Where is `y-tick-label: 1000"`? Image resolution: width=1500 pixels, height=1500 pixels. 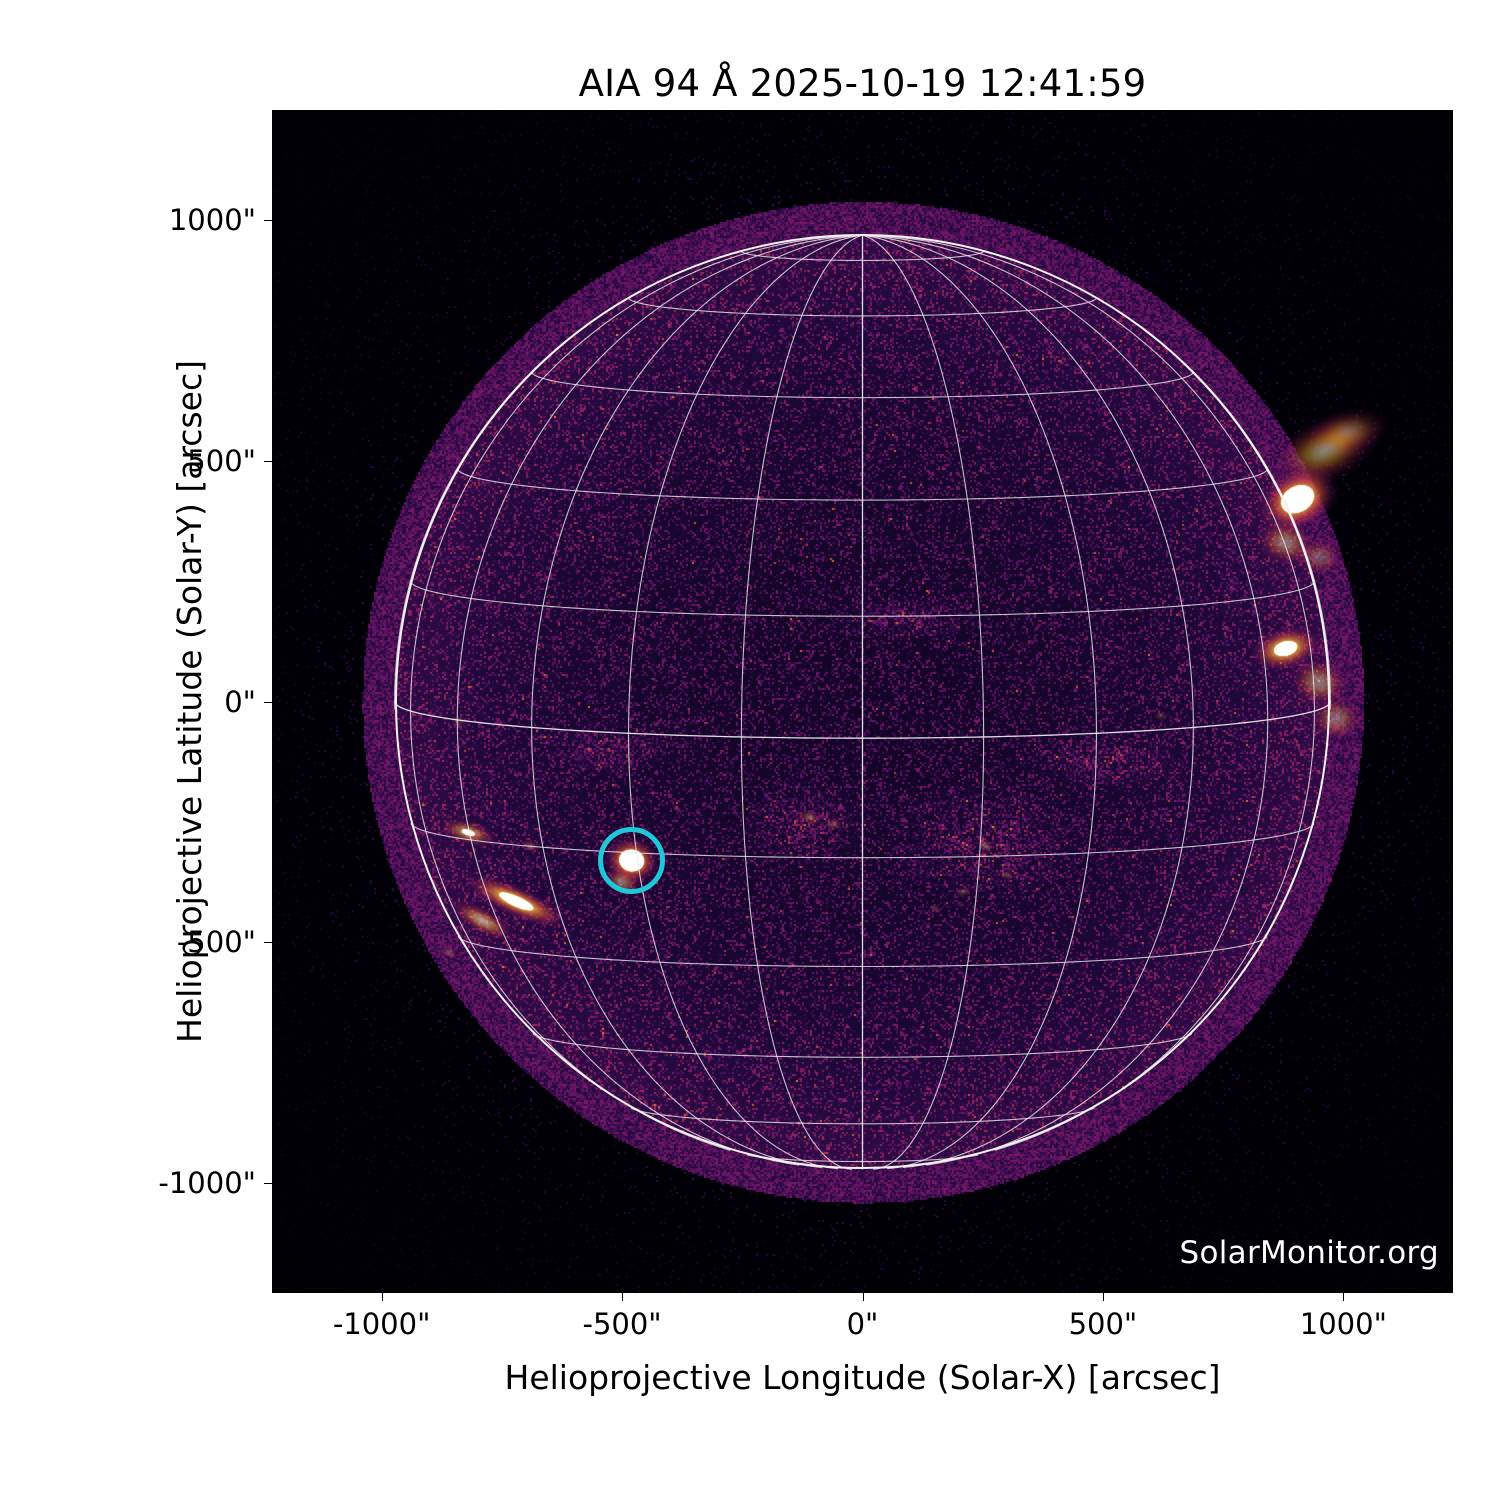
y-tick-label: 1000" is located at coordinates (212, 219).